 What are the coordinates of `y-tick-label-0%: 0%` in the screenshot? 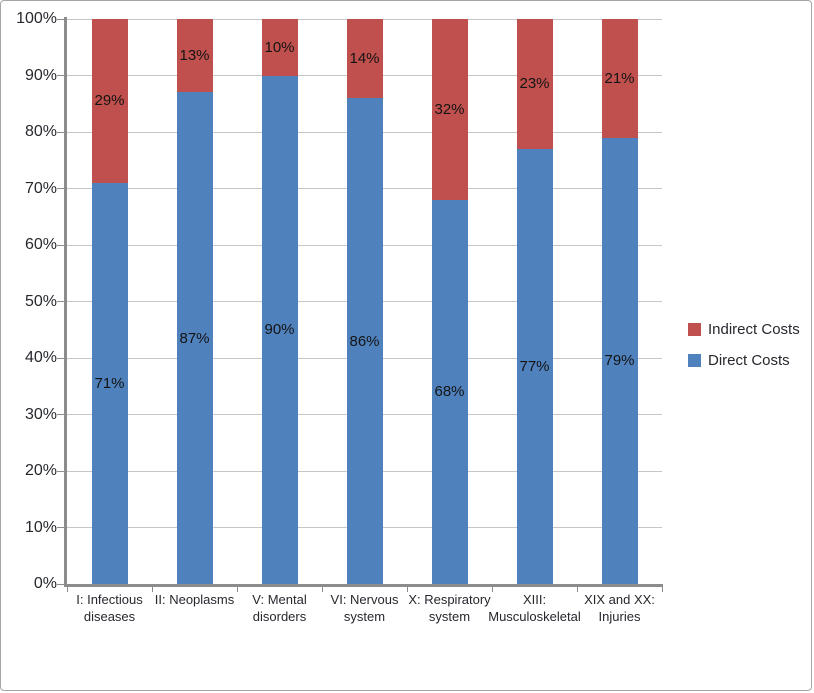 It's located at (45, 583).